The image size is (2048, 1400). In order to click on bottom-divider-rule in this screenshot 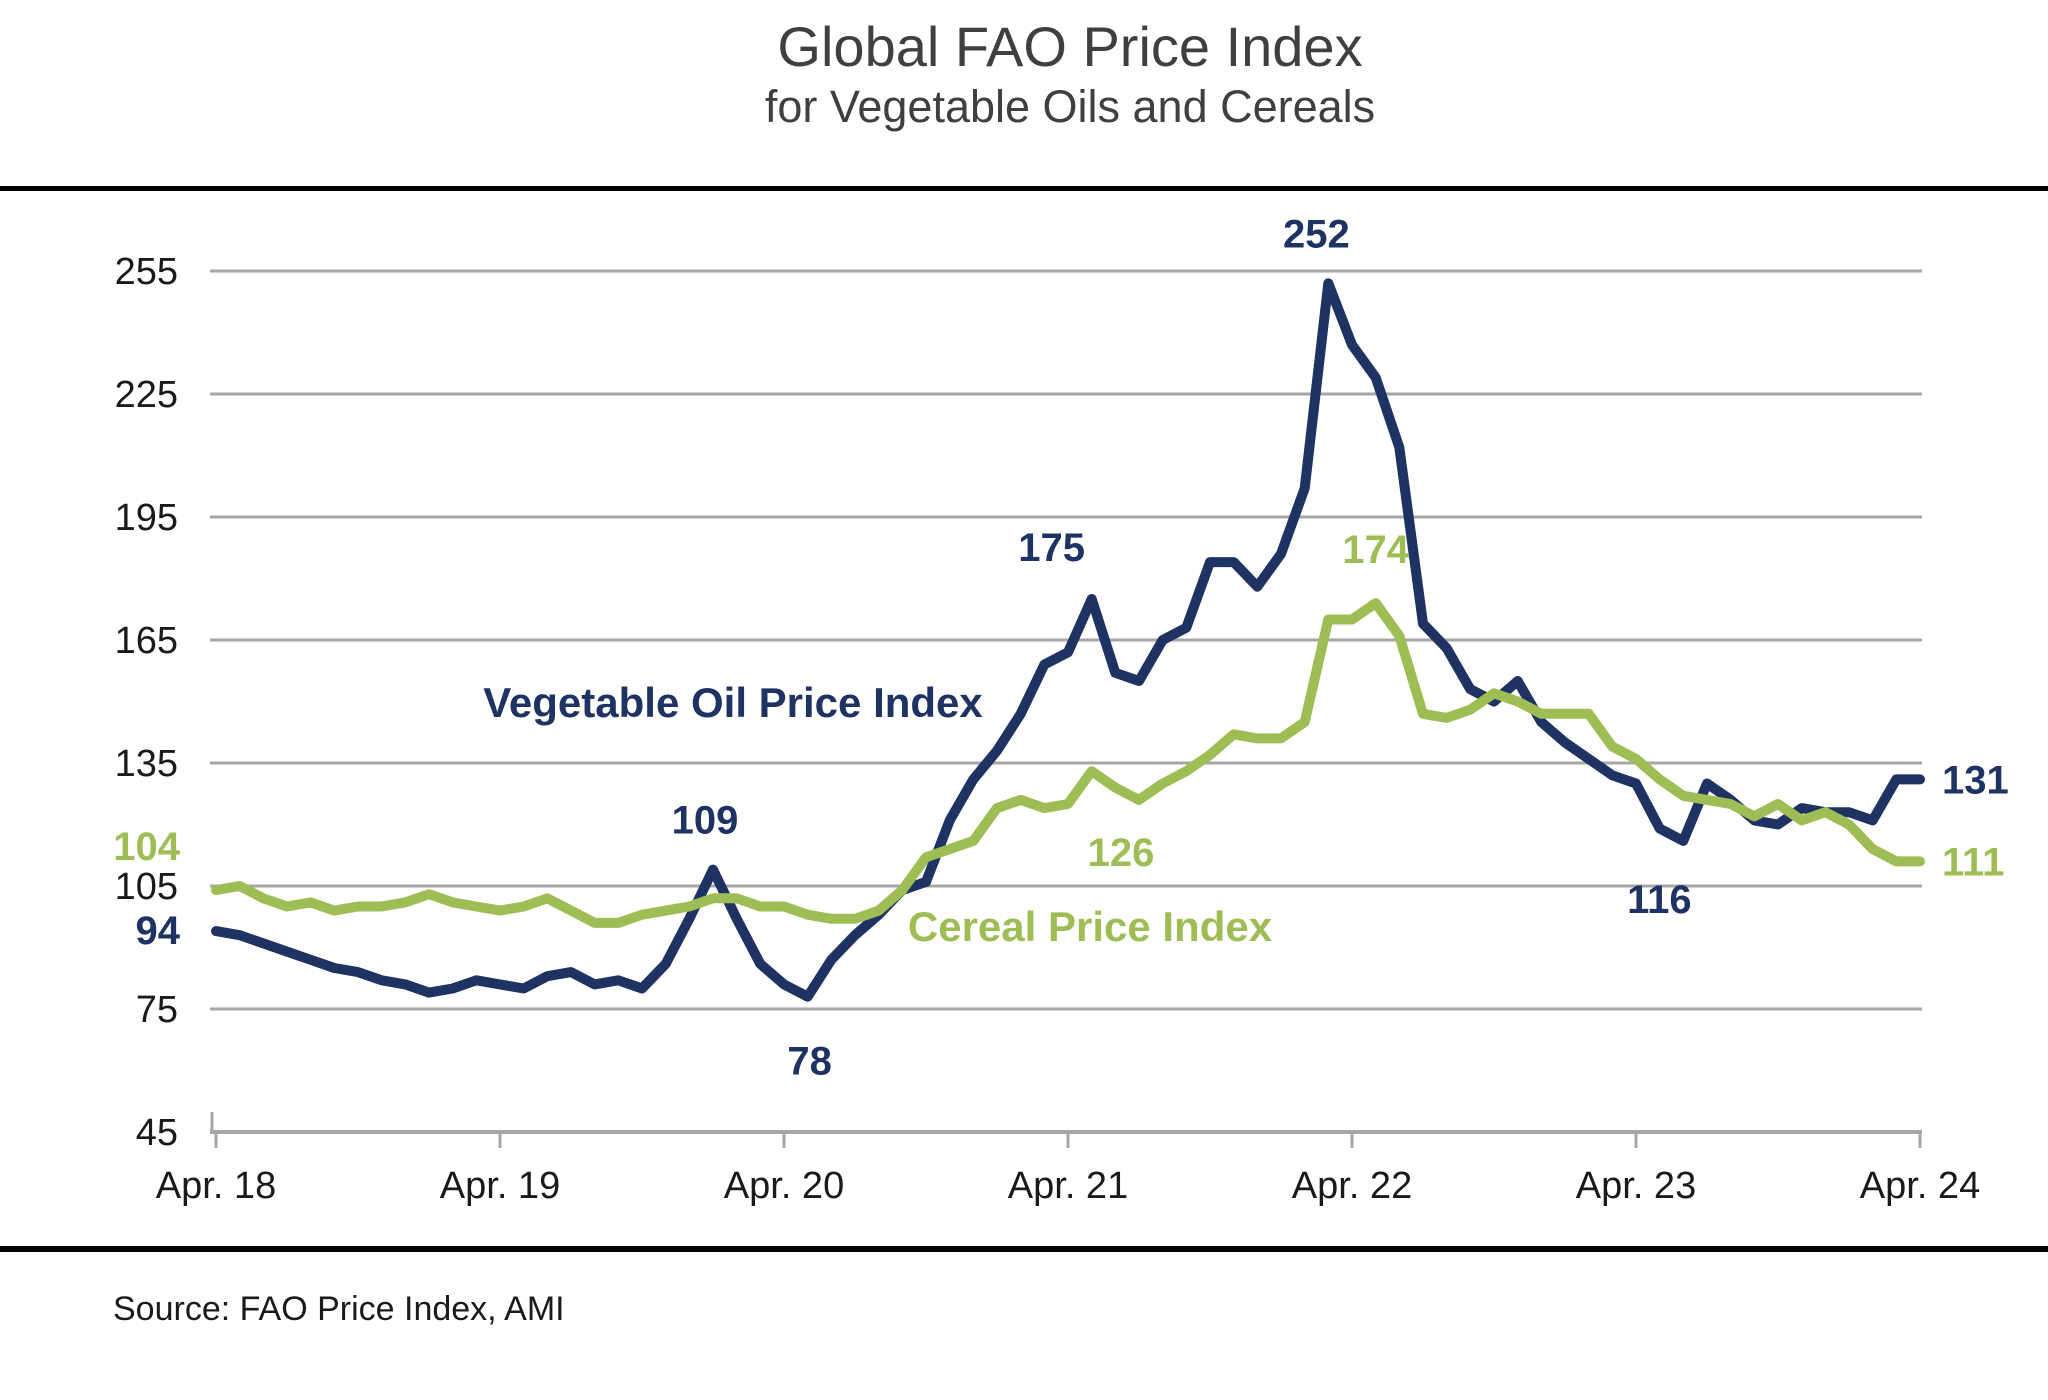, I will do `click(1024, 1249)`.